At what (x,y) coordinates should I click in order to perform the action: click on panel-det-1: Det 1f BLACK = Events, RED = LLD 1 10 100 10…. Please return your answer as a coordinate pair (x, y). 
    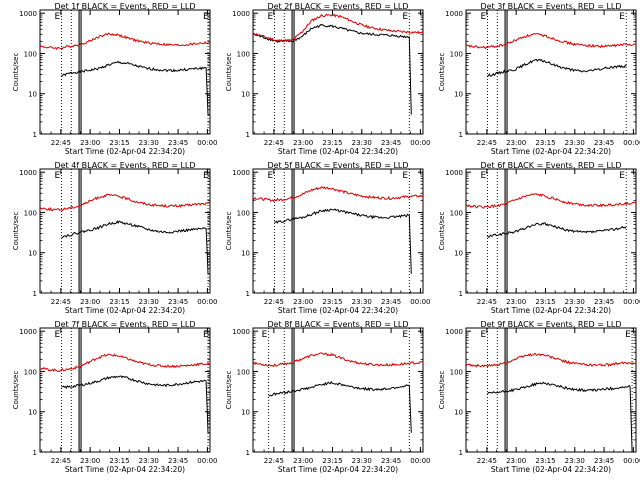
    Looking at the image, I should click on (114, 79).